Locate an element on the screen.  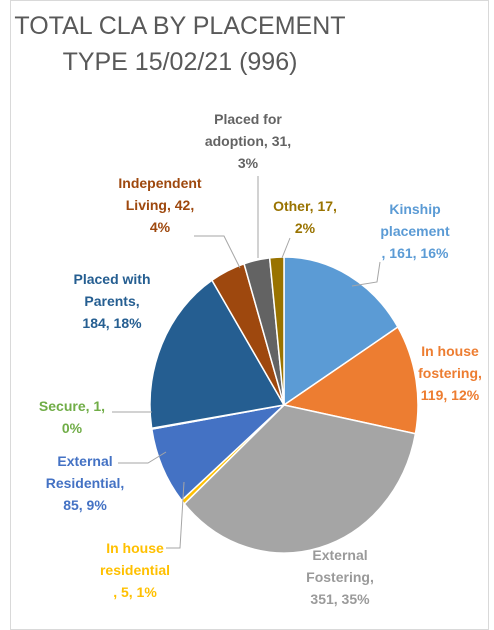
value-label: 85, 9% is located at coordinates (85, 505).